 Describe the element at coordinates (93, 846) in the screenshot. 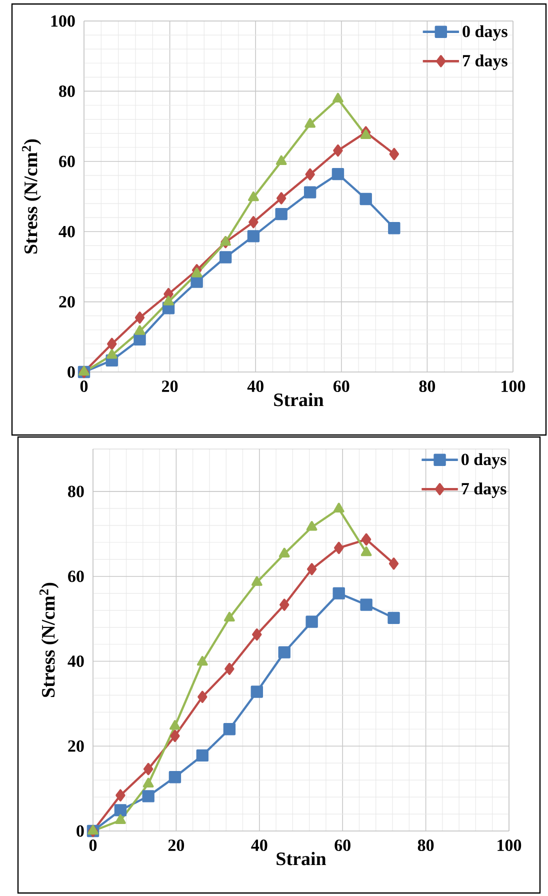

I see `x-tick-label: 0` at that location.